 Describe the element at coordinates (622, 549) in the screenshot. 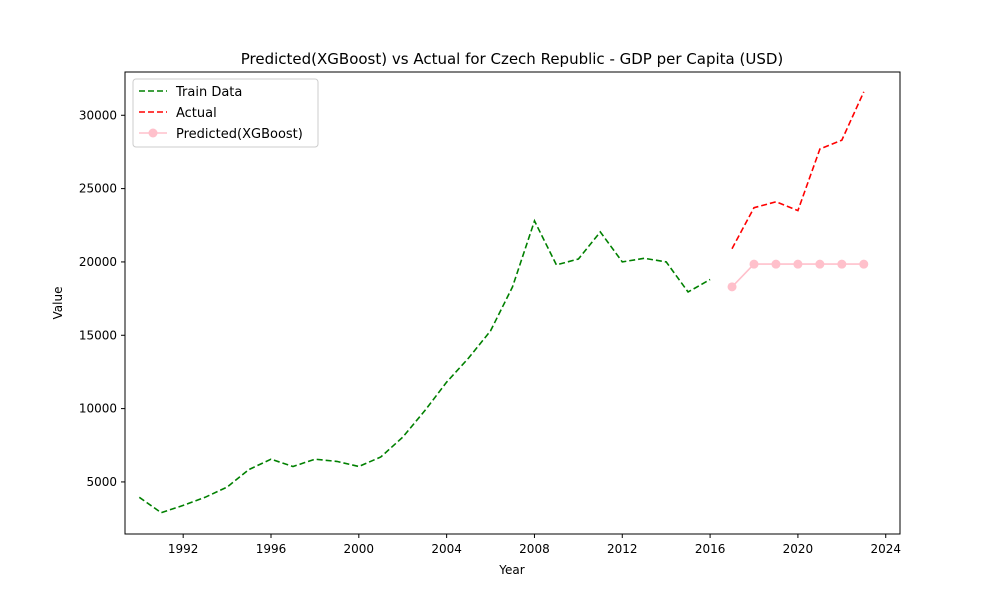

I see `x-tick-label: 2012` at that location.